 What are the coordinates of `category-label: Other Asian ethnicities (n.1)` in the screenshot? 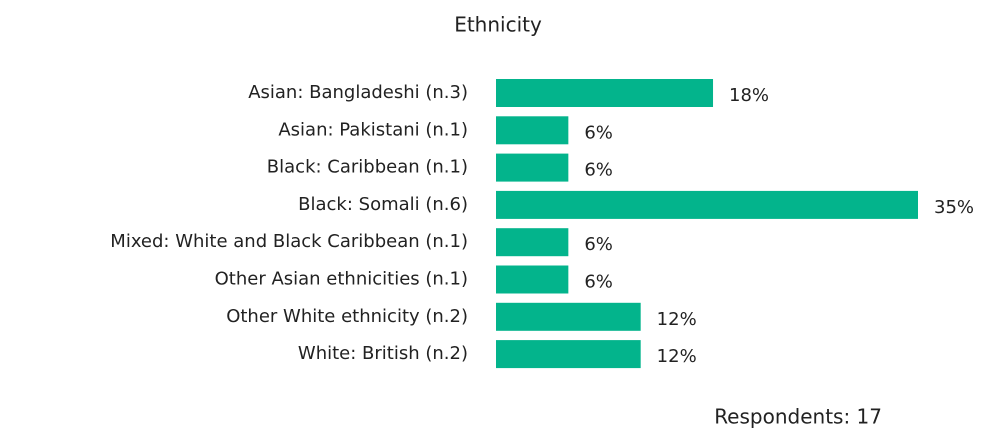 It's located at (341, 279).